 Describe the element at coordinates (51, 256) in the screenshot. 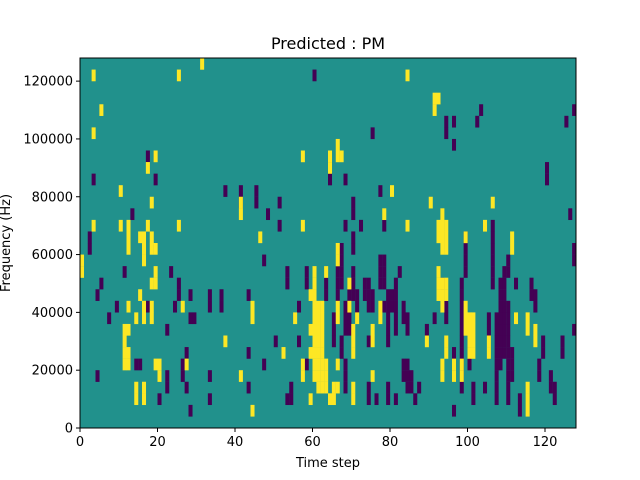

I see `y-axis: 0 20000 40000 60000 80000 100000 120000` at that location.